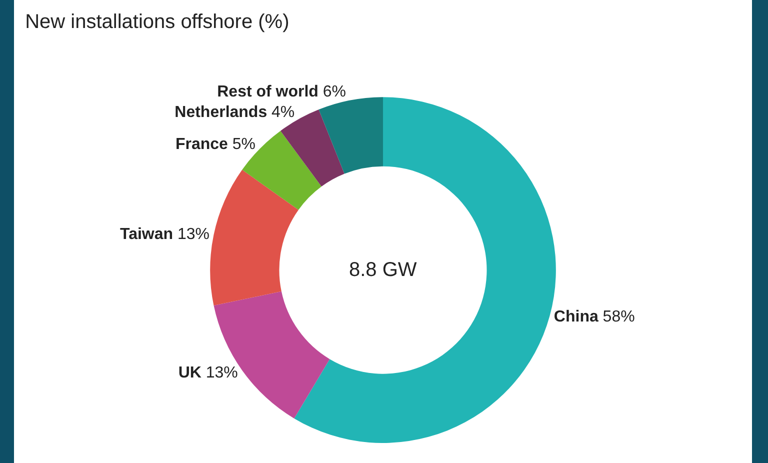  What do you see at coordinates (334, 92) in the screenshot?
I see `data-label: 6%` at bounding box center [334, 92].